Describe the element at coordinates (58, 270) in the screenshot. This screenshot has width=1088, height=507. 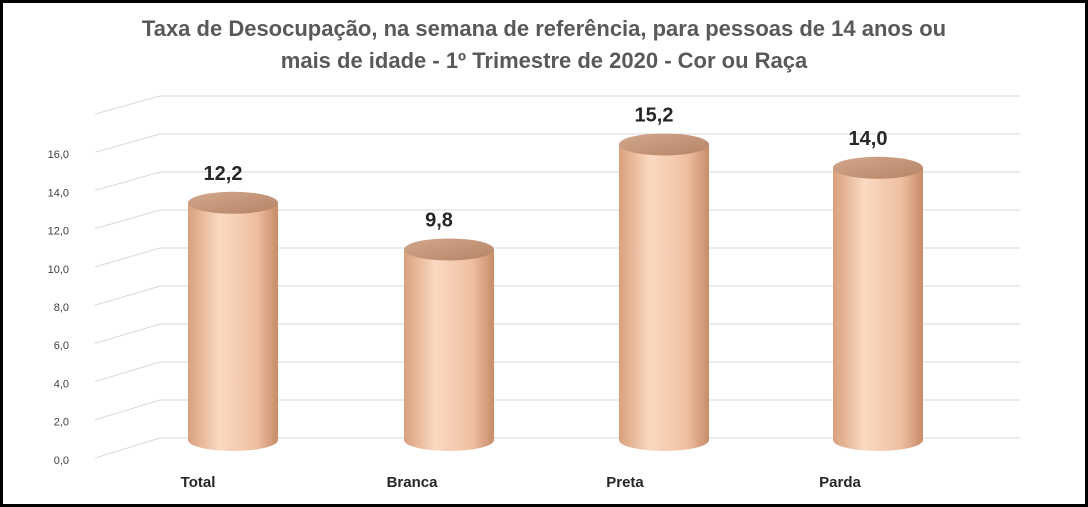
I see `y-tick-label: 10,0` at that location.